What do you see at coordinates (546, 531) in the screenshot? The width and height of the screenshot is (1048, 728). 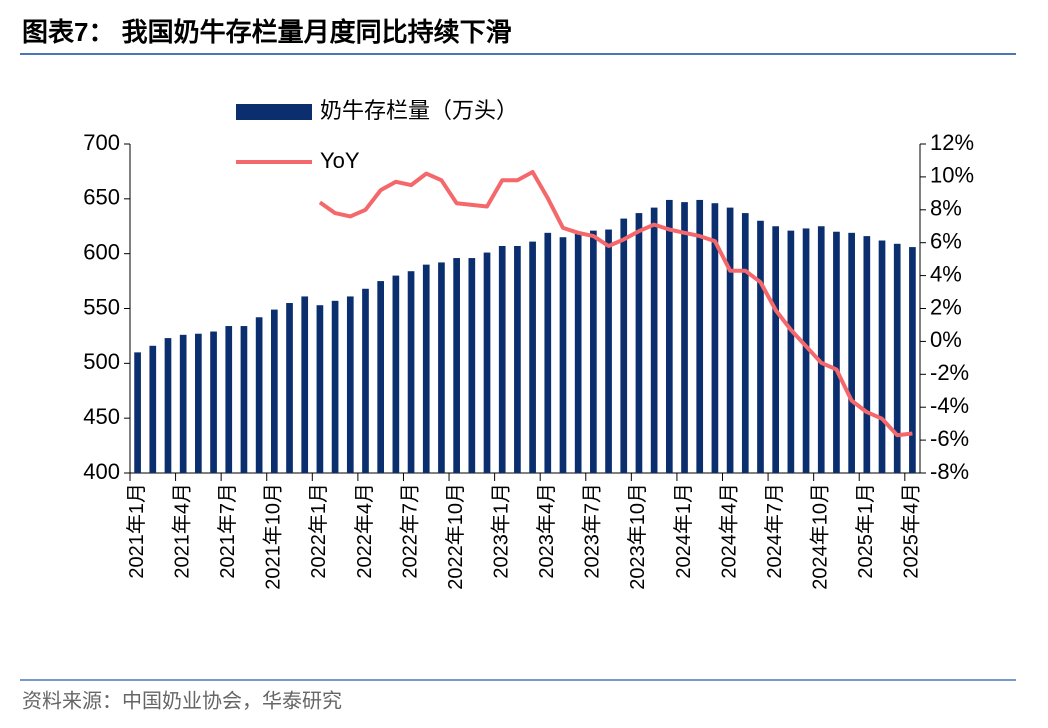 I see `x-tick-label: 2023年4月` at bounding box center [546, 531].